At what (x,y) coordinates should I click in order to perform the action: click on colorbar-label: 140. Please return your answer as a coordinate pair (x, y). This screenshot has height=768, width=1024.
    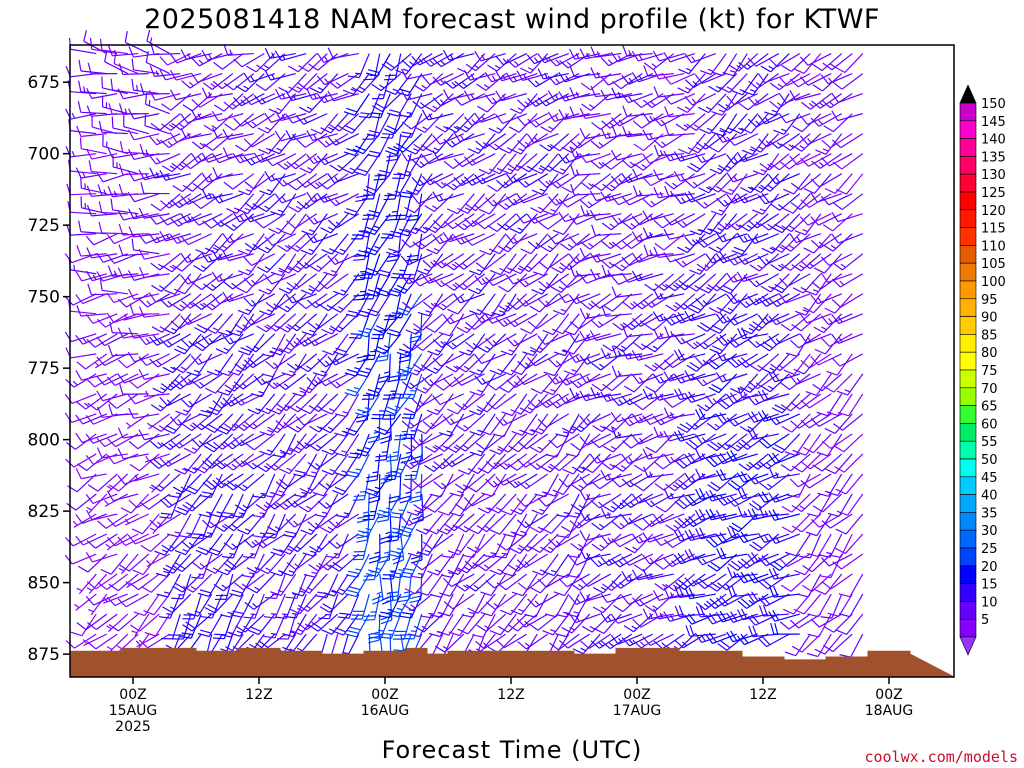
    Looking at the image, I should click on (993, 140).